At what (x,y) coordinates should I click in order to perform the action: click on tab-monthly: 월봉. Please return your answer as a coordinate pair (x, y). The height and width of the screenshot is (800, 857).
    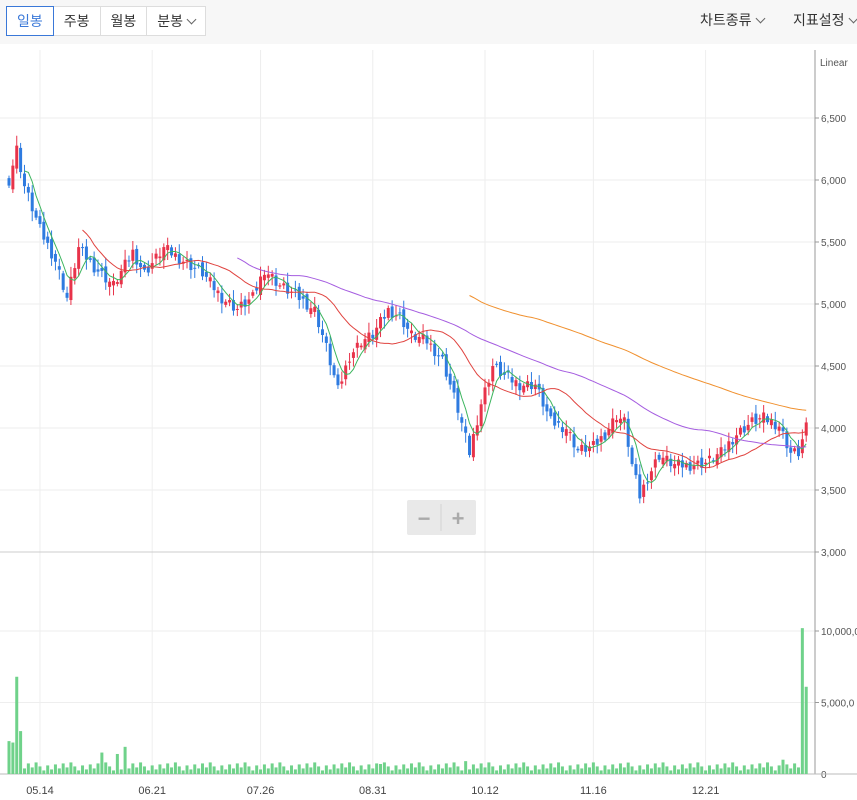
    Looking at the image, I should click on (123, 21).